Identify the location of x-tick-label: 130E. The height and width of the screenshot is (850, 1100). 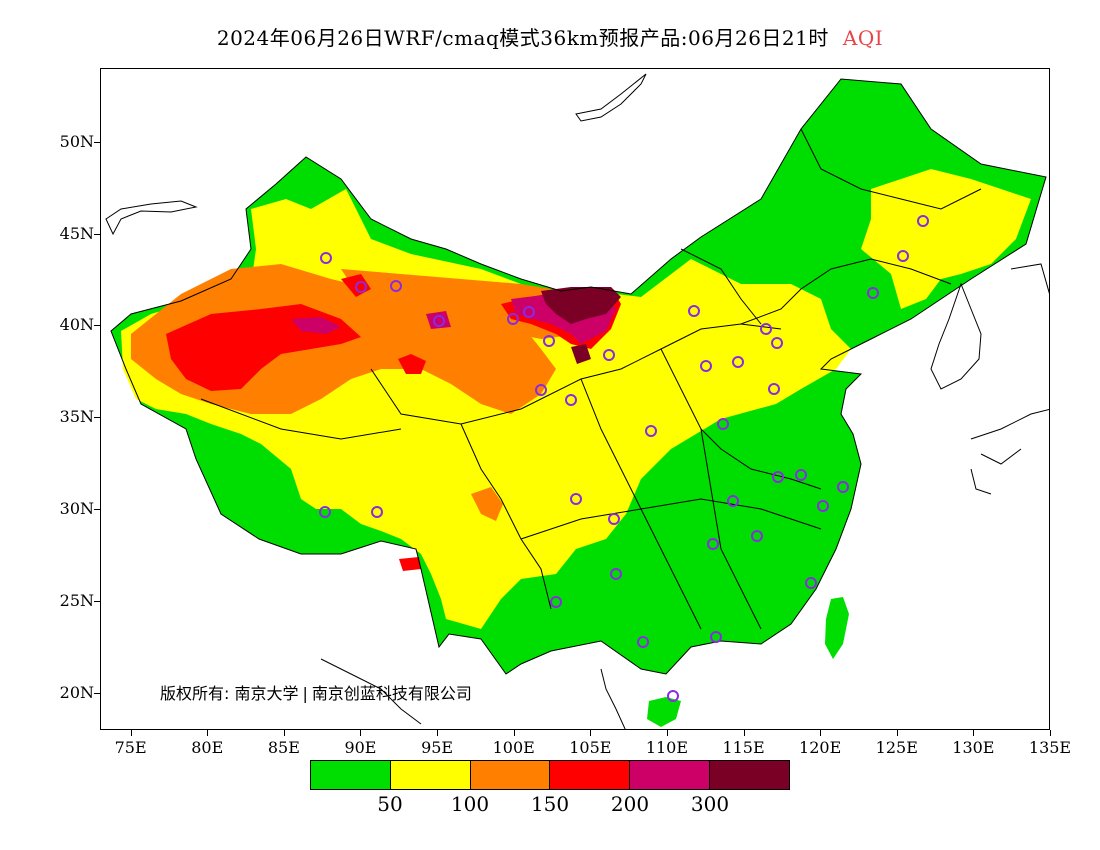
(973, 747).